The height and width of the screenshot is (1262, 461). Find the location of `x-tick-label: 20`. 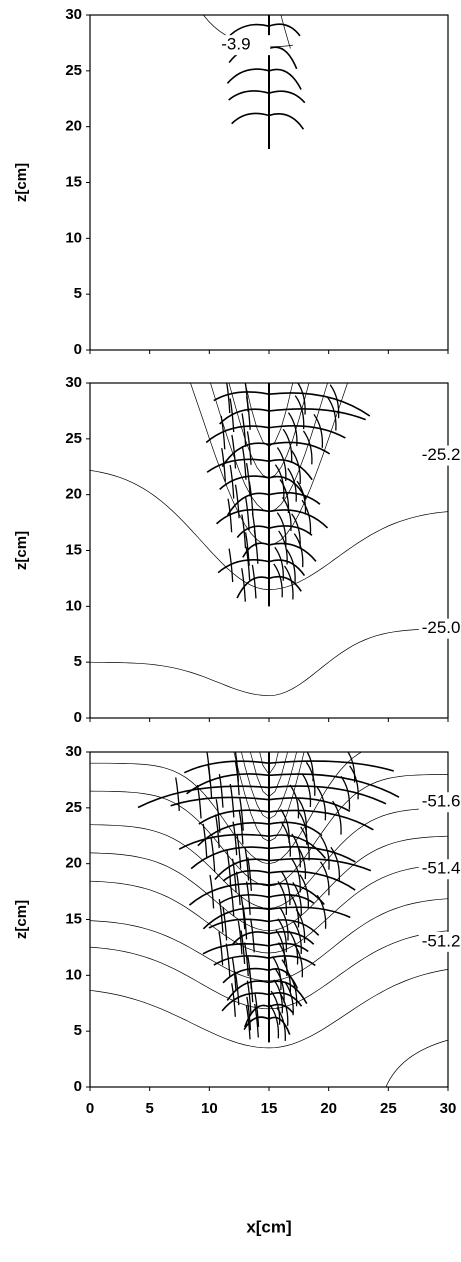

x-tick-label: 20 is located at coordinates (328, 1108).